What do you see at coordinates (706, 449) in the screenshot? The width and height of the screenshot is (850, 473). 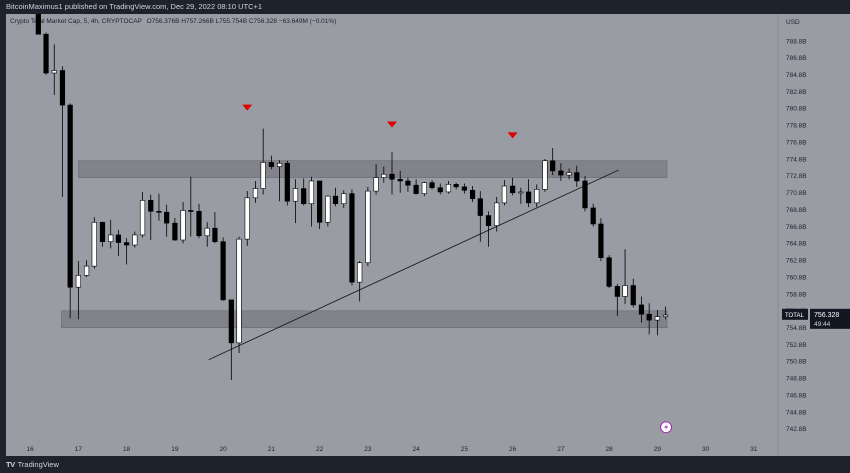 I see `time-tick-label: 30` at bounding box center [706, 449].